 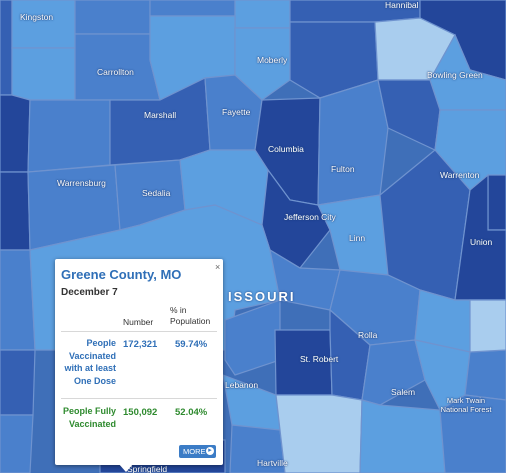 I want to click on popup-title: Greene County, MO, so click(x=121, y=274).